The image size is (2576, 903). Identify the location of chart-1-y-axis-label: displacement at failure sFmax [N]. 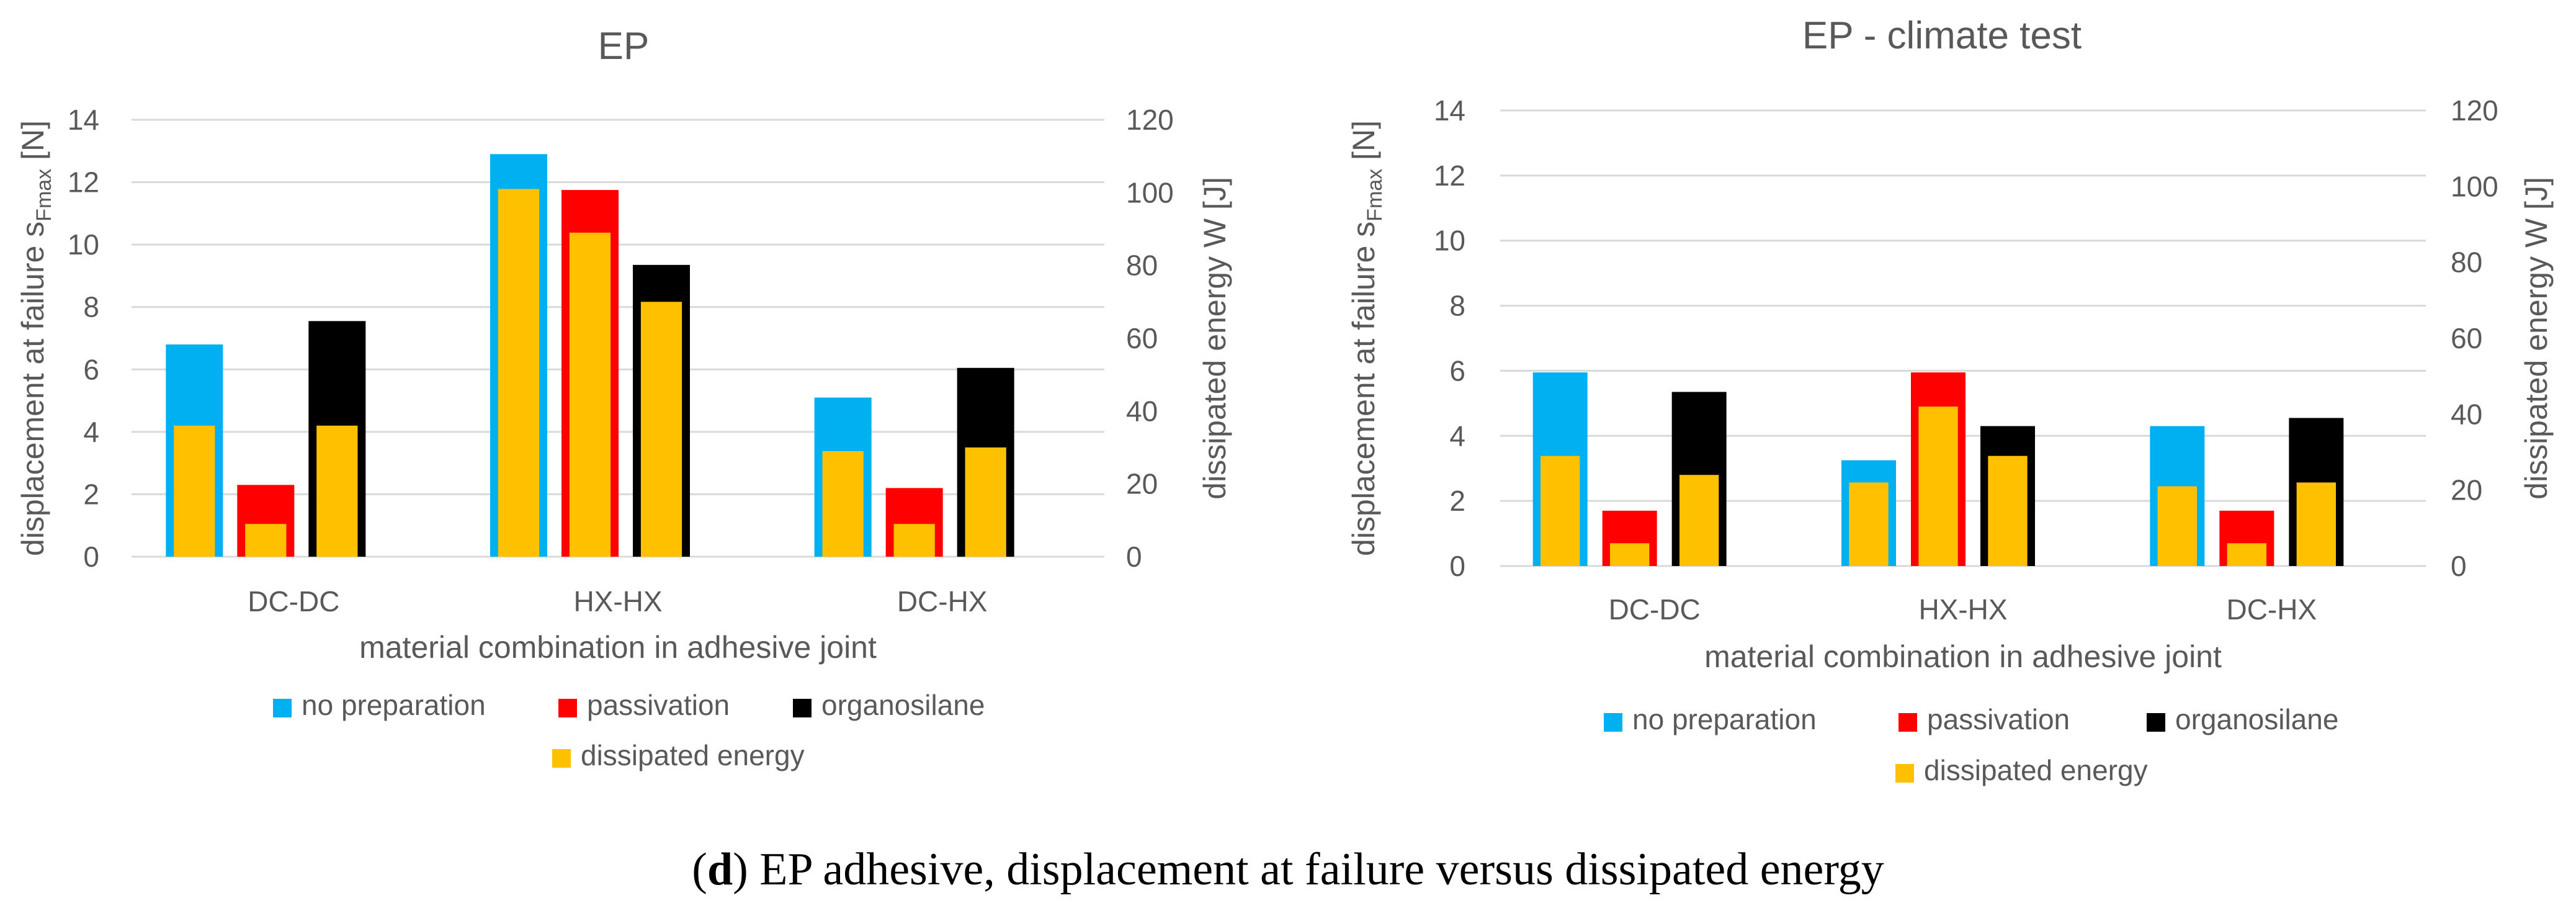
(1366, 338).